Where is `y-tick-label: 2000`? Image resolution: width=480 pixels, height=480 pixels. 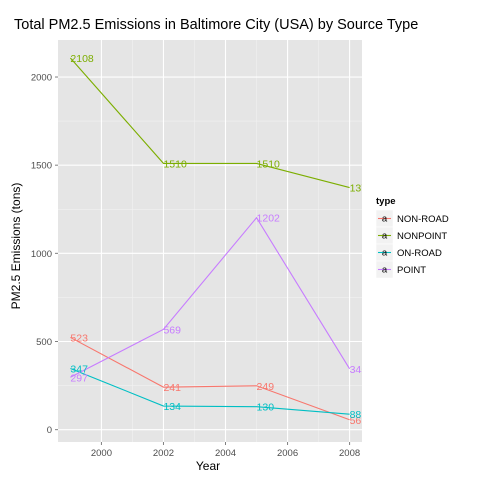
y-tick-label: 2000 is located at coordinates (41, 78).